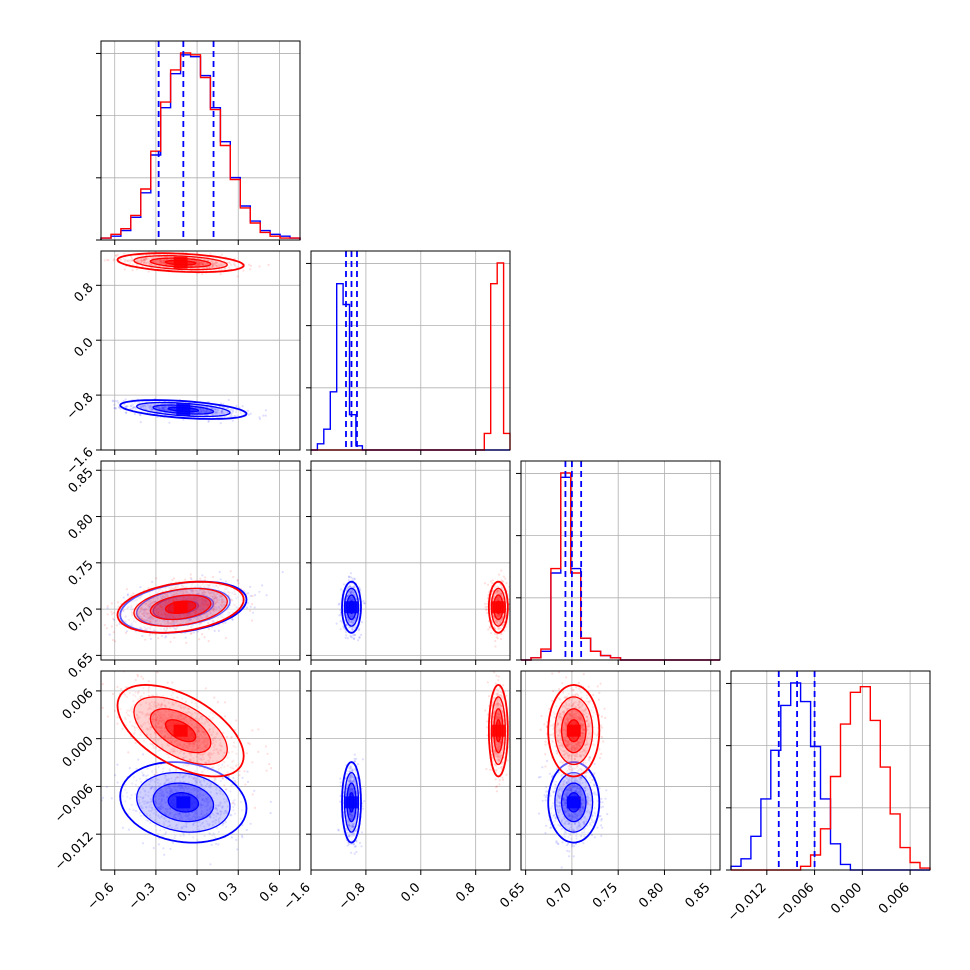  Describe the element at coordinates (200, 350) in the screenshot. I see `scatter-panel-p0-vs-p1` at that location.